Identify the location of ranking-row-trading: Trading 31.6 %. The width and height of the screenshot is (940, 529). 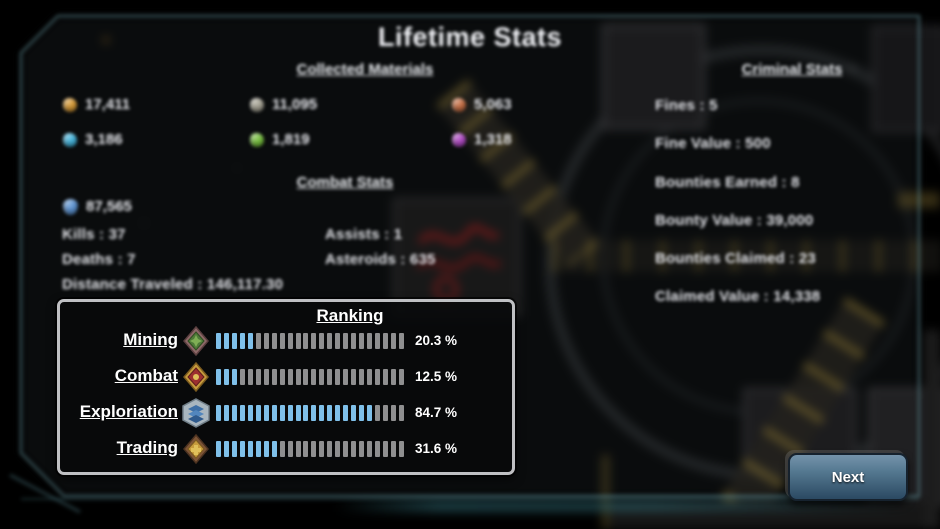
(286, 449).